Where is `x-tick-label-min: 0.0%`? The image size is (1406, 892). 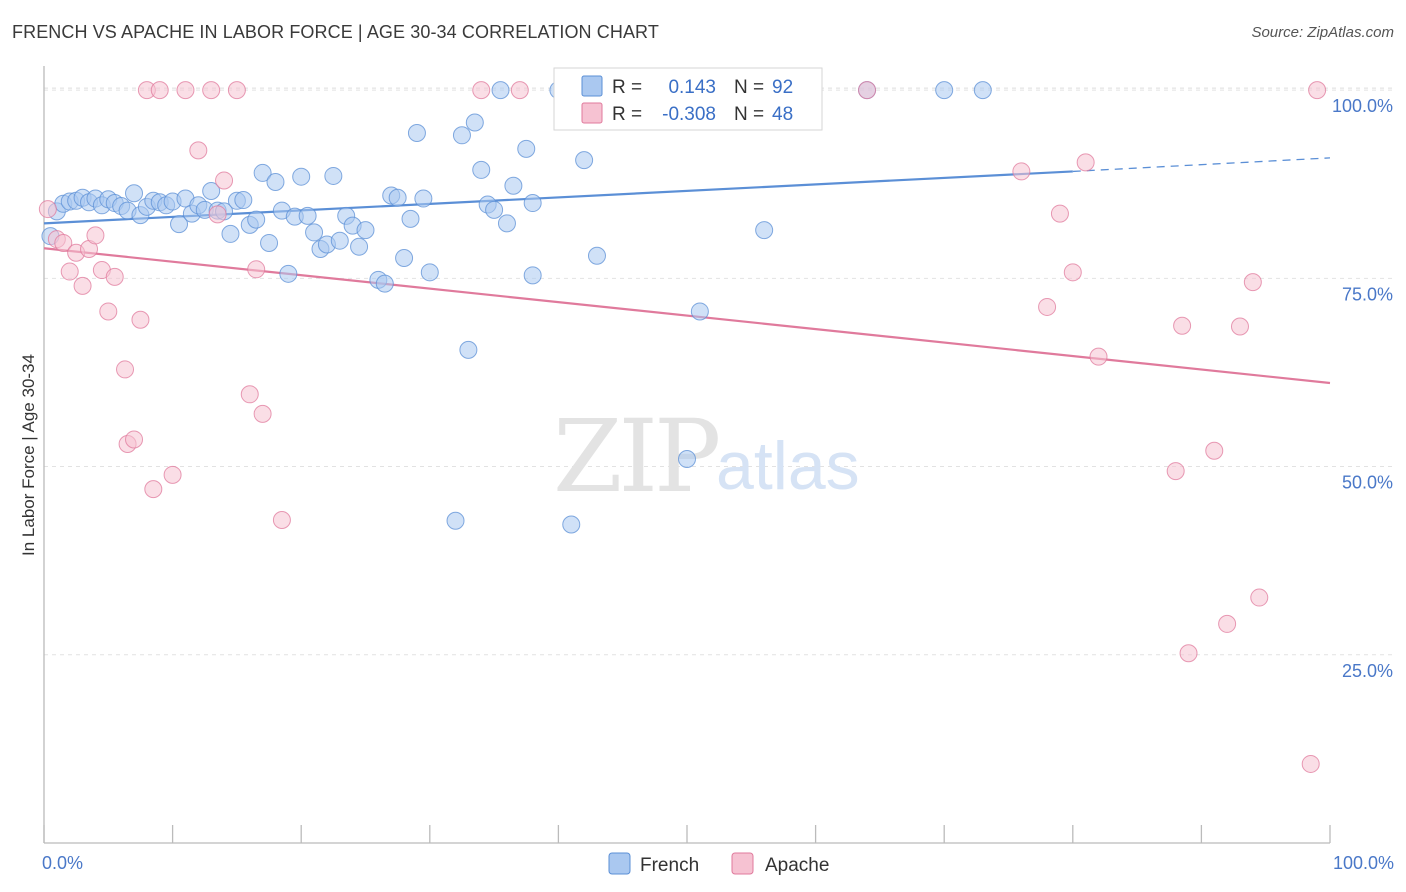
x-tick-label-min: 0.0% is located at coordinates (62, 863).